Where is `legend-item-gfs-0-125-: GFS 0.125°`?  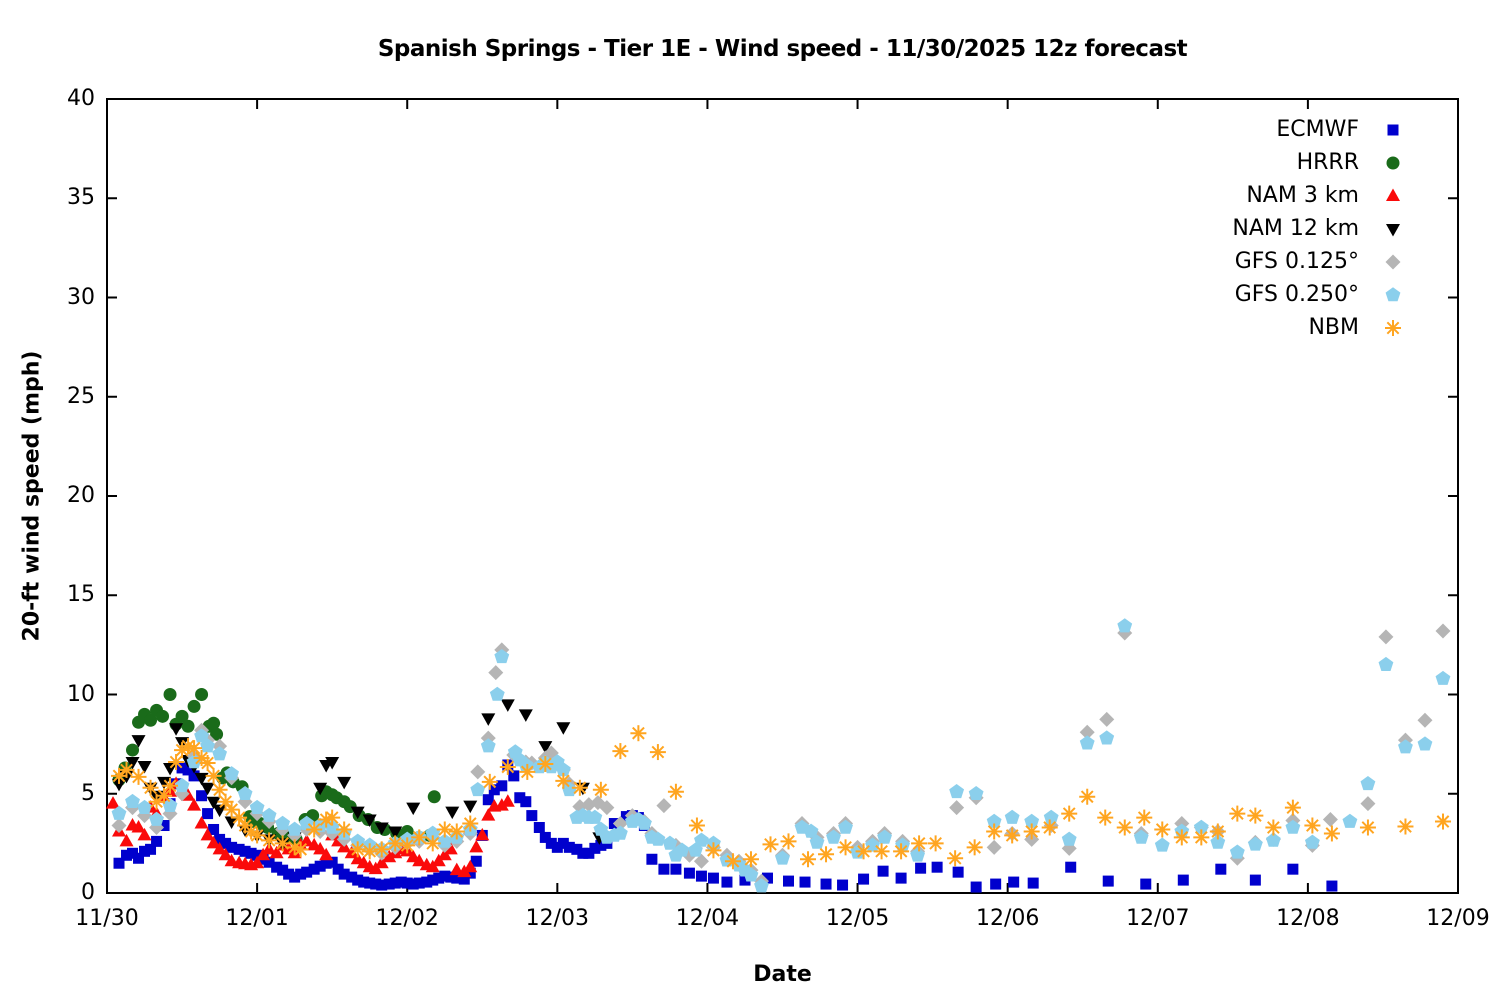 legend-item-gfs-0-125-: GFS 0.125° is located at coordinates (1318, 261).